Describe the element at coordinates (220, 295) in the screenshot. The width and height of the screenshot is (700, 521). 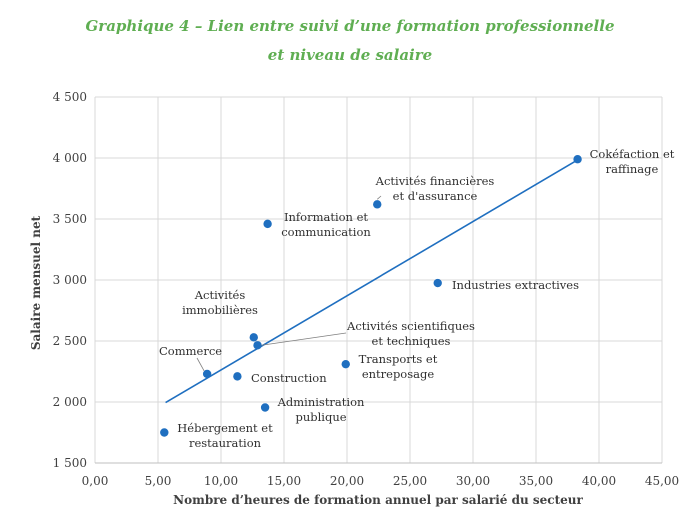
I see `point-label-line: Activités` at that location.